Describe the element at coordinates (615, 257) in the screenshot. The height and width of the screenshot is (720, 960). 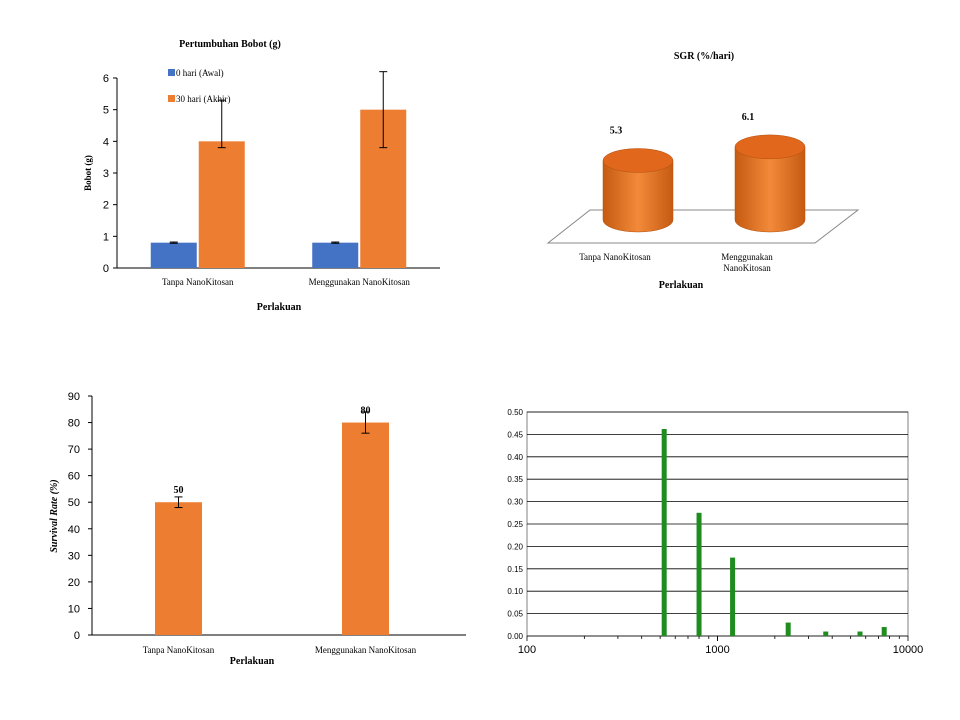
I see `category-label-1: Tanpa NanoKitosan` at that location.